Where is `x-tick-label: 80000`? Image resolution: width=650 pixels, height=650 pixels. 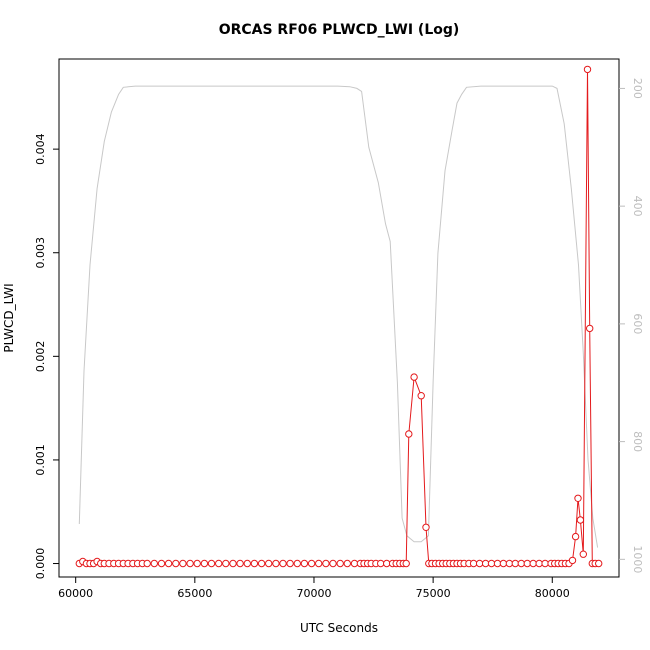
x-tick-label: 80000 is located at coordinates (552, 593).